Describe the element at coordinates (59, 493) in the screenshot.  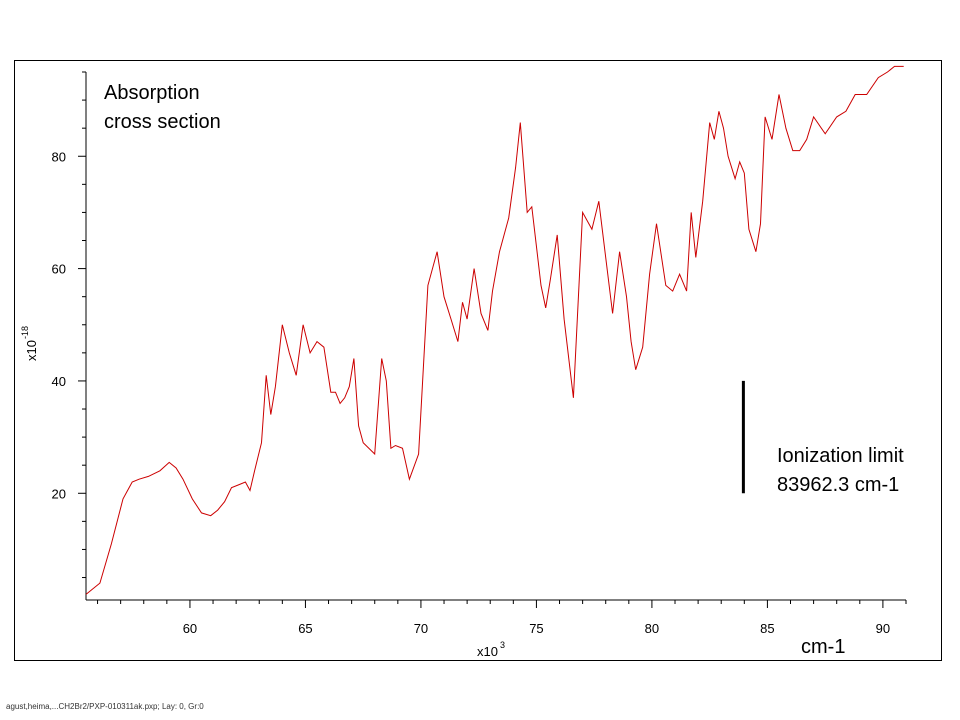
I see `y-tick-label: 20` at that location.